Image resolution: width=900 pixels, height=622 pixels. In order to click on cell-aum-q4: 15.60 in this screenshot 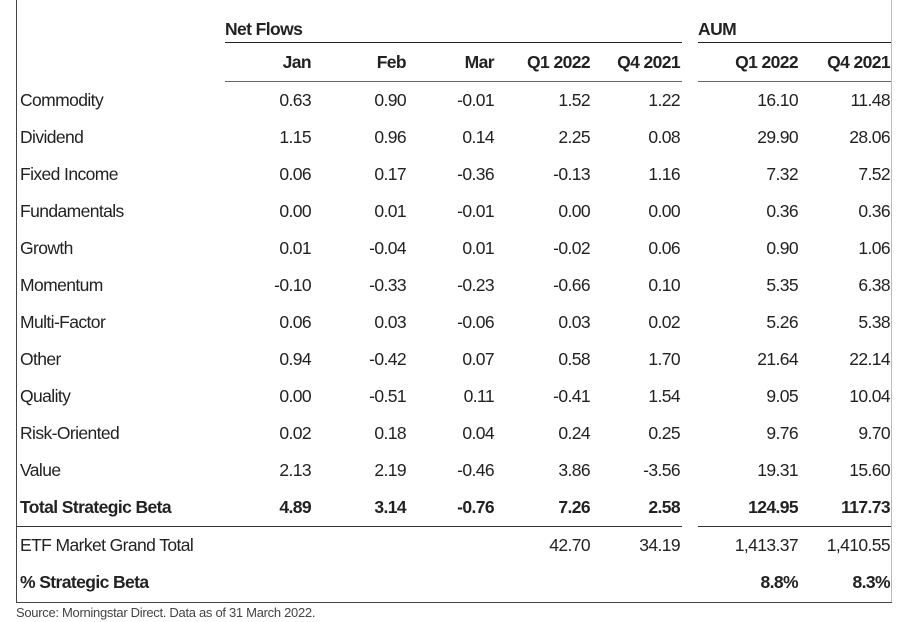, I will do `click(870, 470)`.